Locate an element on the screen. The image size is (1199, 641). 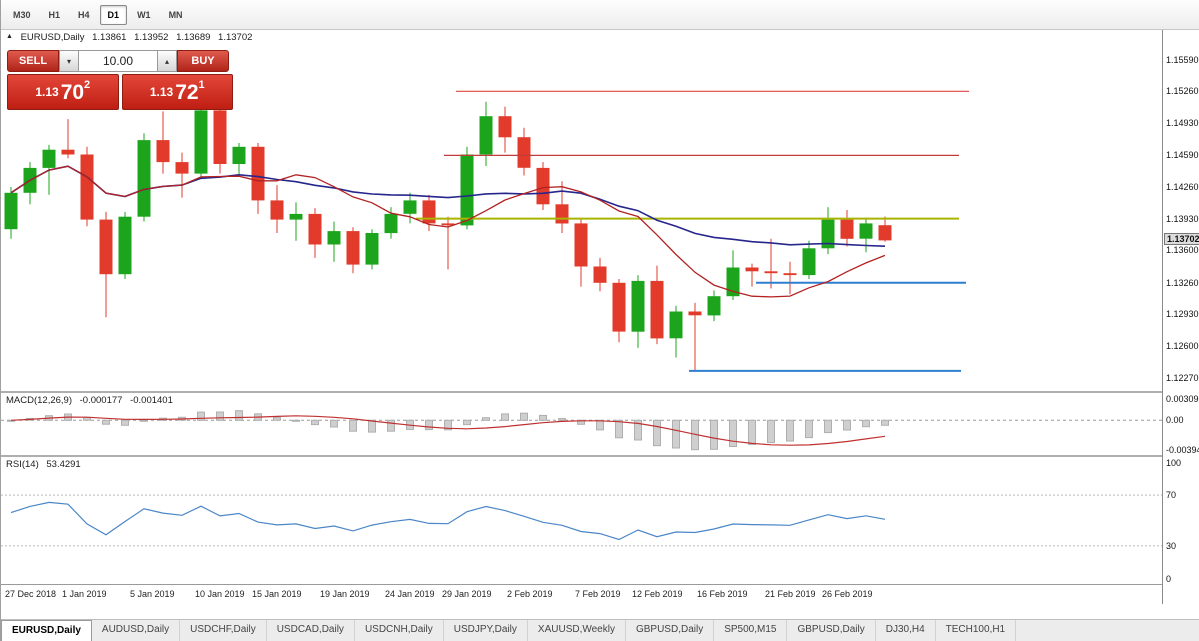
timeframe-button-w1: W1 is located at coordinates (144, 14).